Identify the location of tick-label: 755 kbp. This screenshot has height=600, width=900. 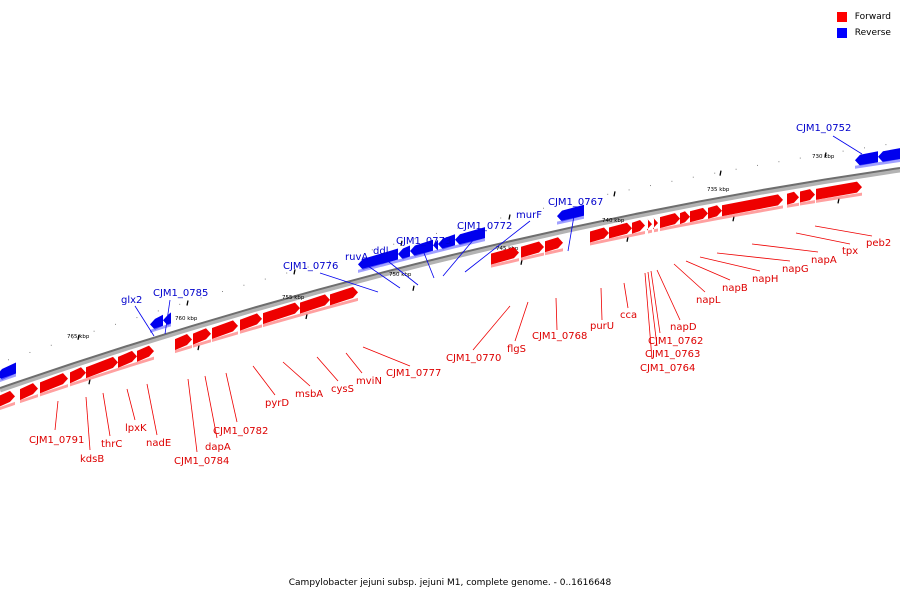
(293, 298).